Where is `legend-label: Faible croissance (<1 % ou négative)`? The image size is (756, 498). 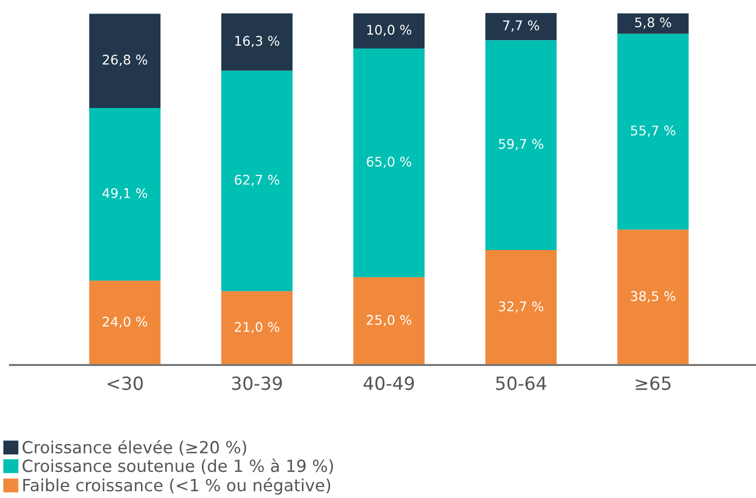
legend-label: Faible croissance (<1 % ou négative) is located at coordinates (176, 486).